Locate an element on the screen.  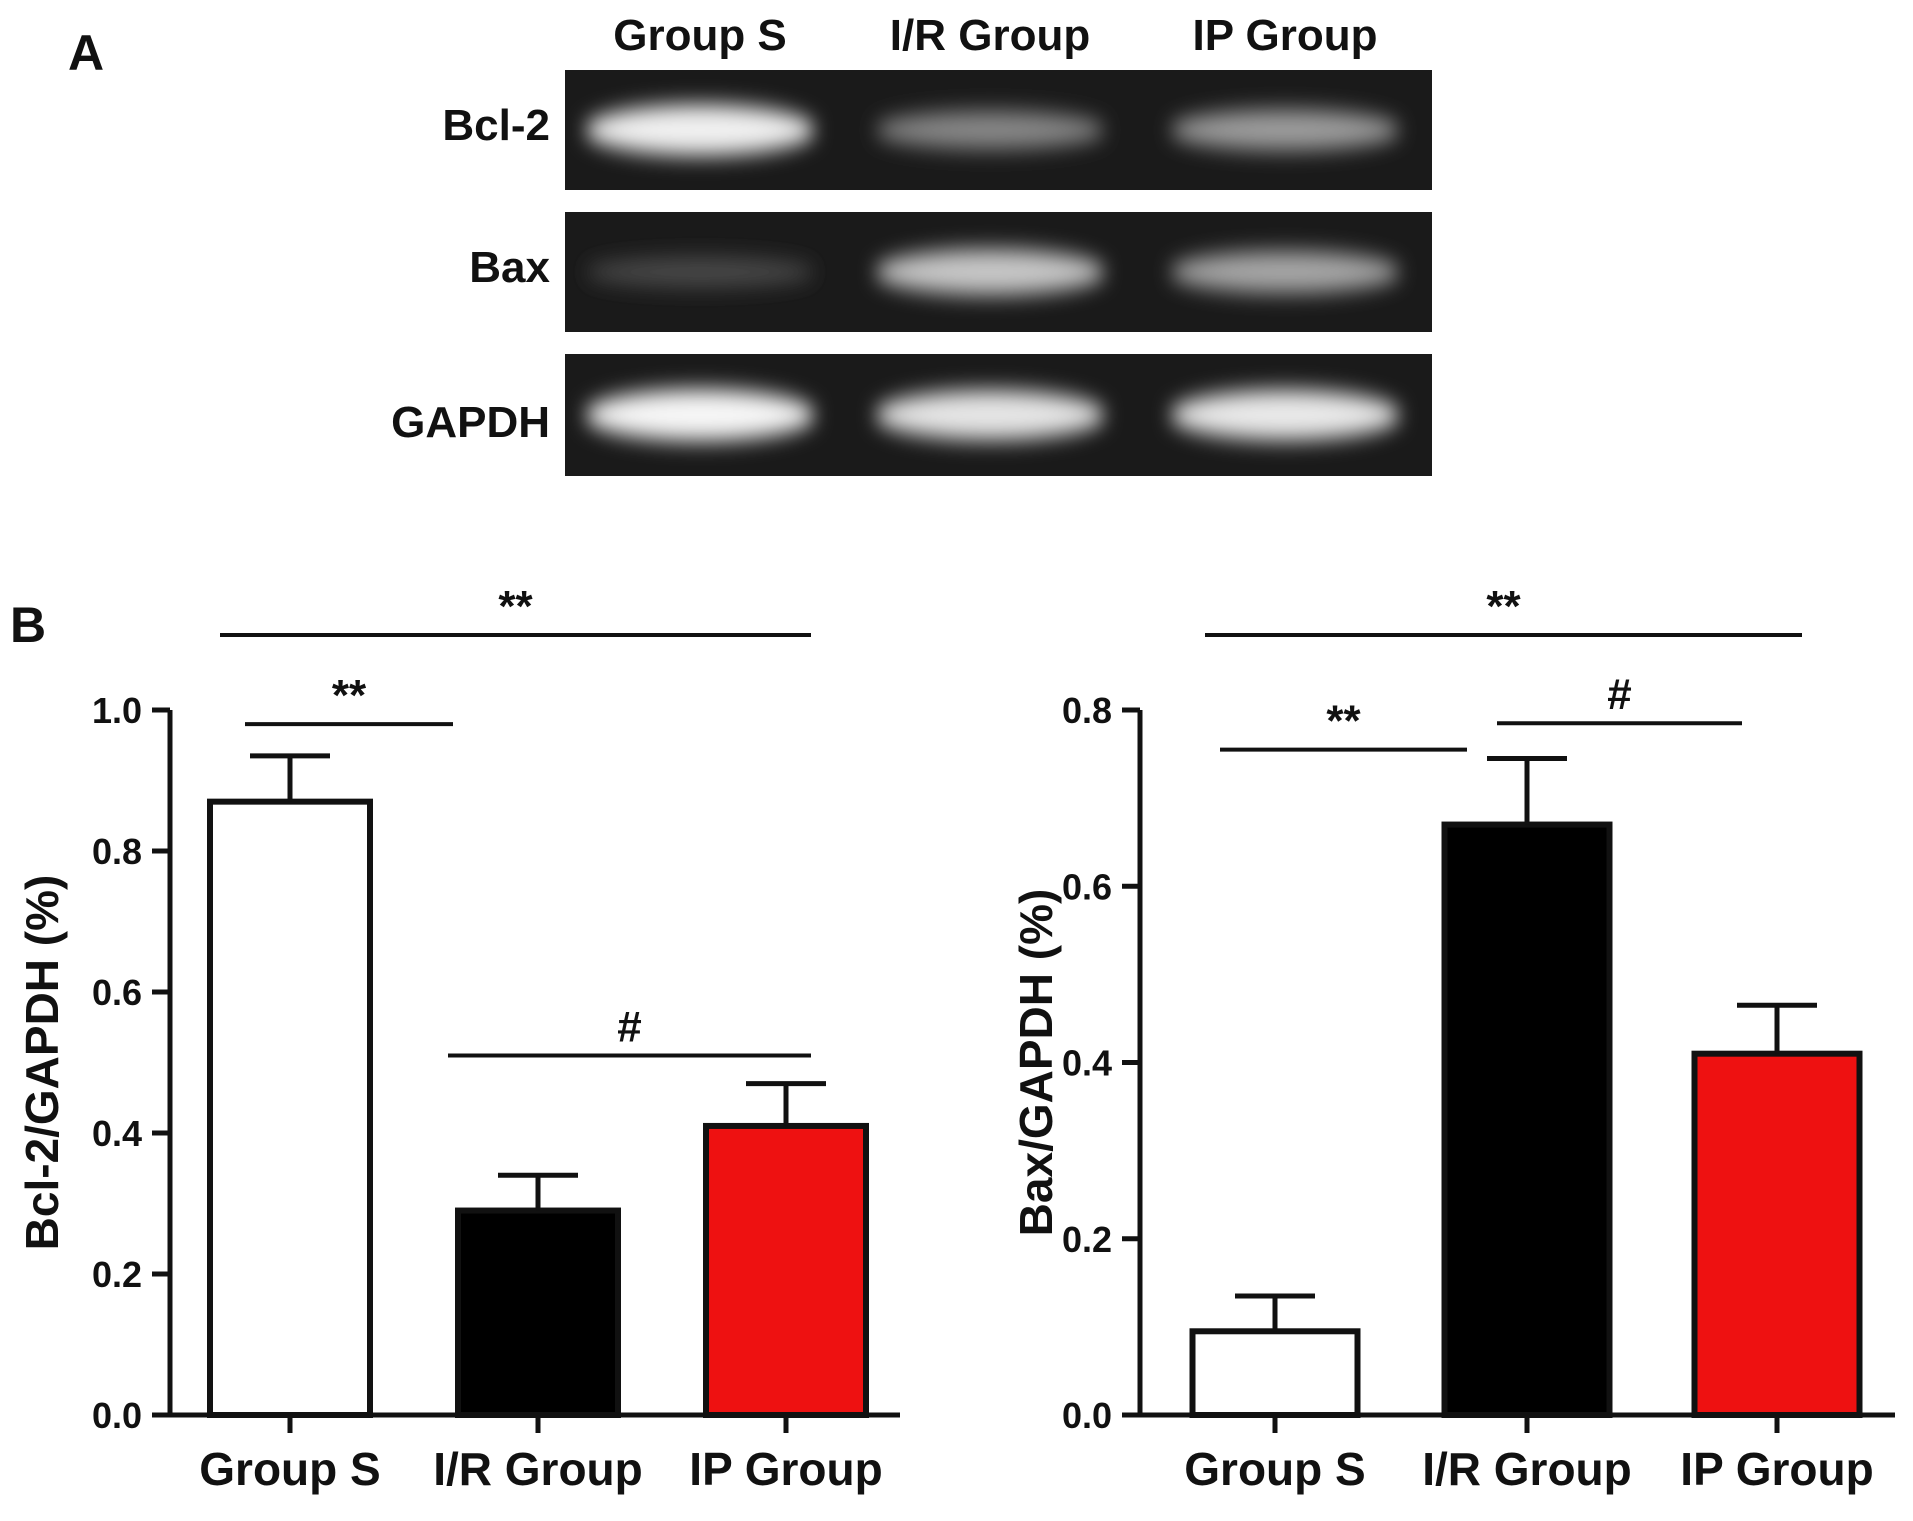
gel-bands-bcl2 is located at coordinates (992, 130).